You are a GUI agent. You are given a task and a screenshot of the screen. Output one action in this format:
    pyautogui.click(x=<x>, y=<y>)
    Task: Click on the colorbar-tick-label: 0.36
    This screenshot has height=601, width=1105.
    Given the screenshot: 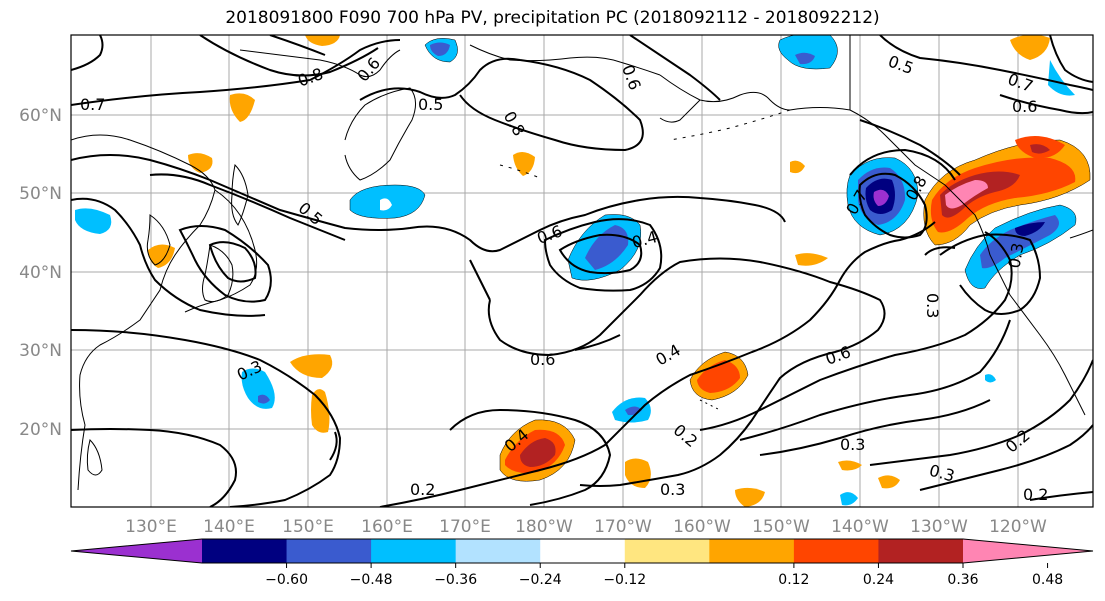 What is the action you would take?
    pyautogui.click(x=962, y=580)
    